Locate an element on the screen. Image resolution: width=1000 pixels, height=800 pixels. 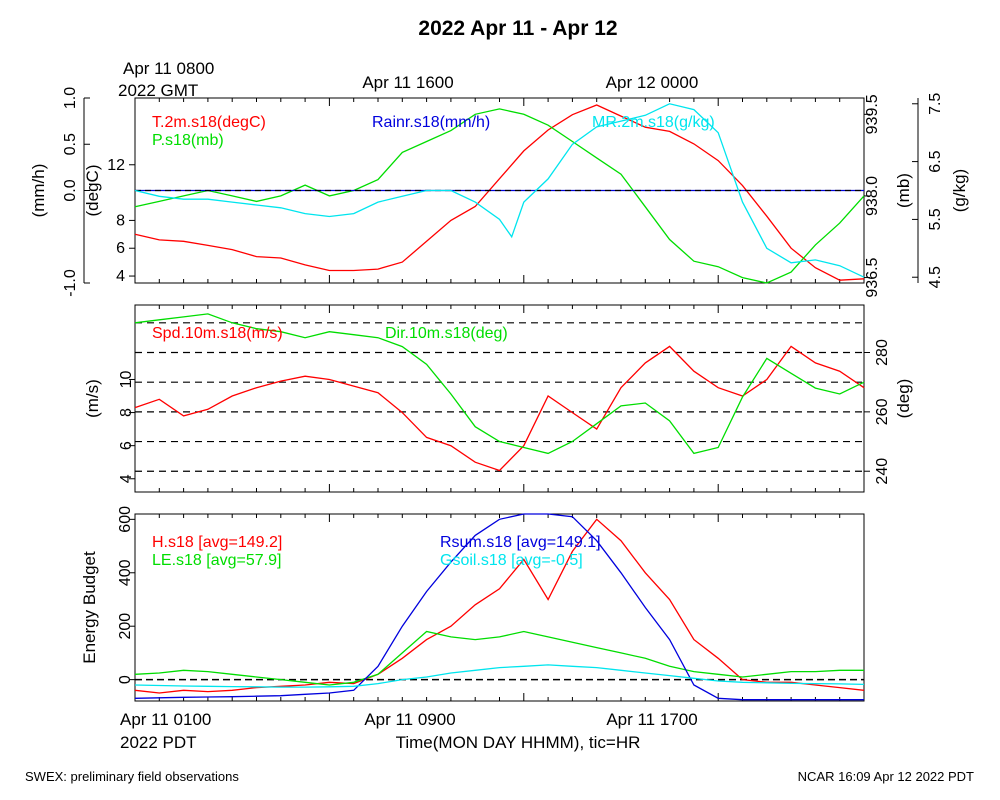
legend-soil-heat: Gsoil.s18 [avg=-0.5] is located at coordinates (511, 560).